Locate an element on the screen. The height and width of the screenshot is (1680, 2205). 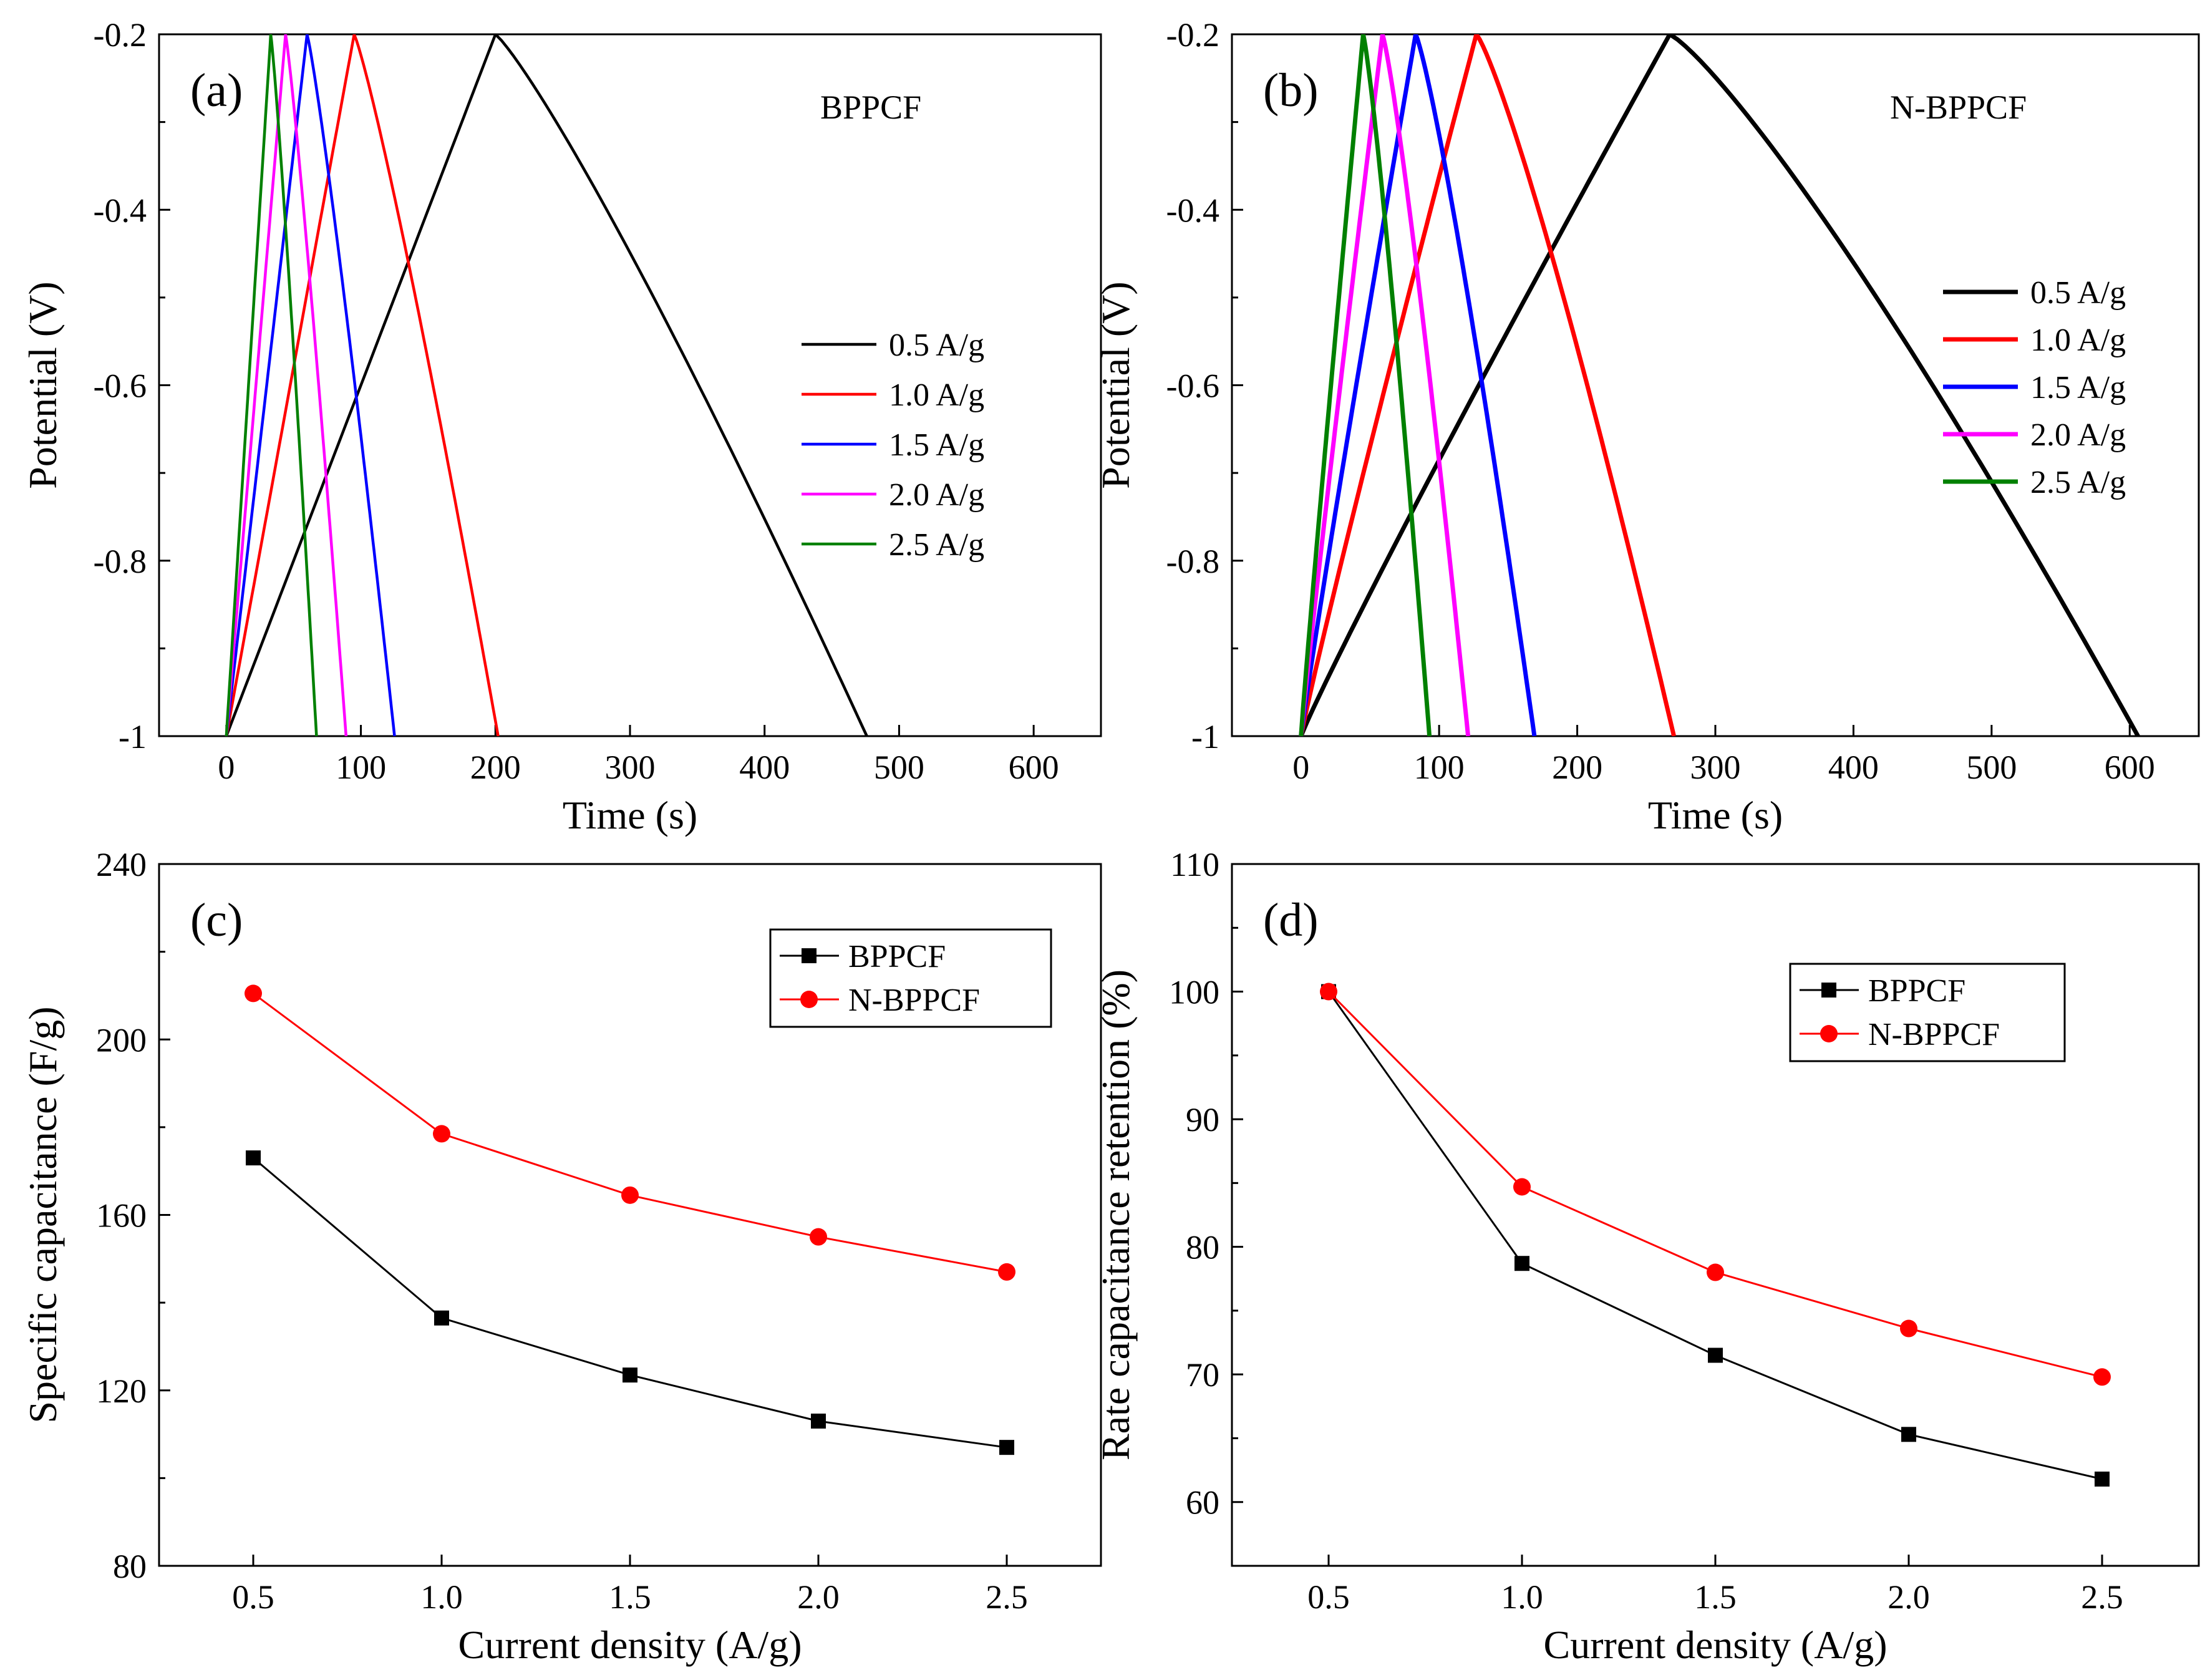
series-line is located at coordinates (1715, 1236).